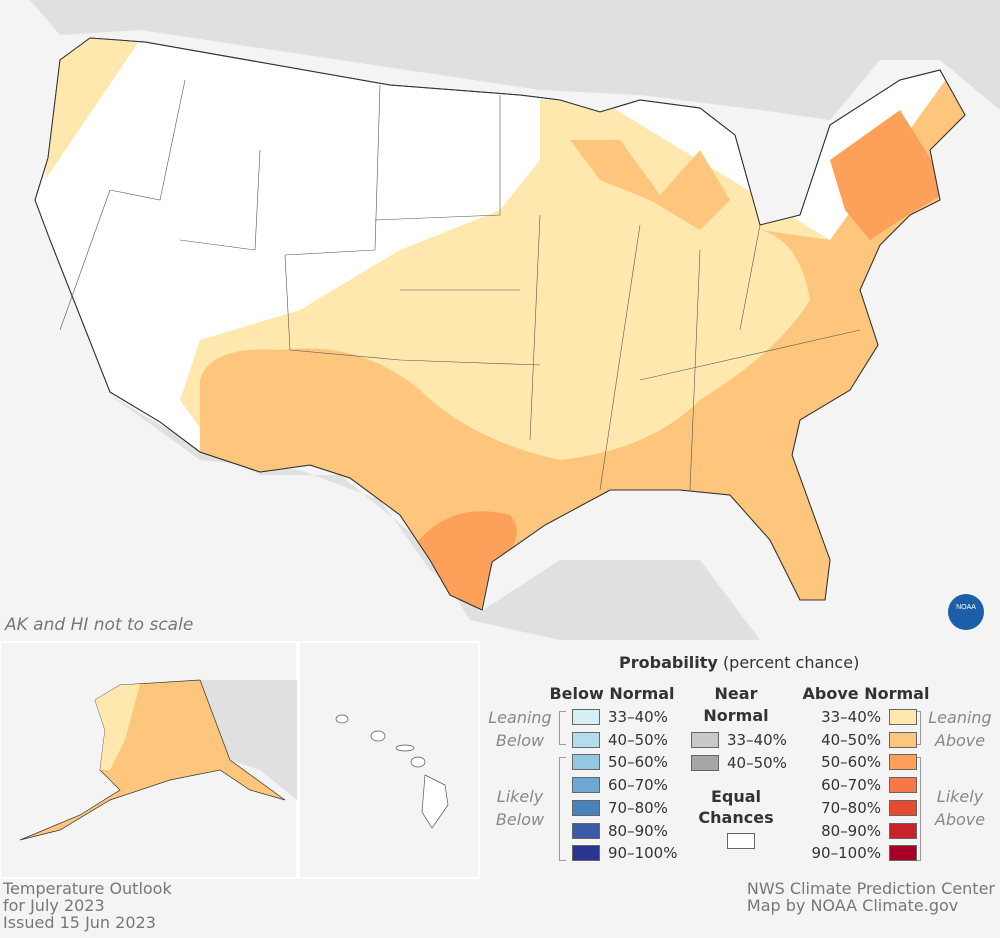  Describe the element at coordinates (960, 729) in the screenshot. I see `leaning-above-label: Leaning Above` at that location.